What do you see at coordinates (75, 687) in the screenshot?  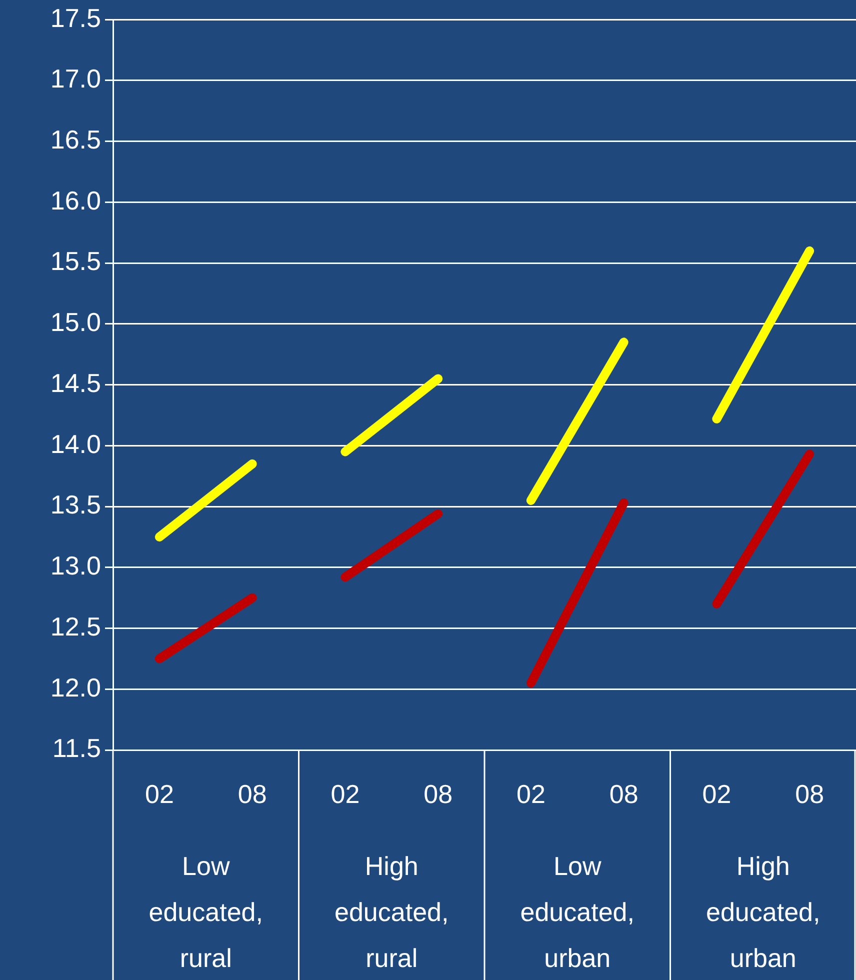 I see `y-tick-label: 12.0` at bounding box center [75, 687].